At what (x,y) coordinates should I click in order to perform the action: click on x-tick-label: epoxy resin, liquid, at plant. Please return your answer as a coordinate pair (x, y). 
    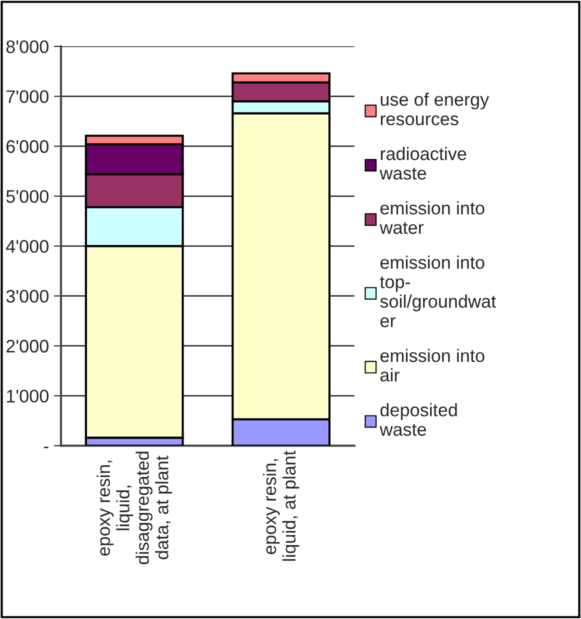
    Looking at the image, I should click on (281, 505).